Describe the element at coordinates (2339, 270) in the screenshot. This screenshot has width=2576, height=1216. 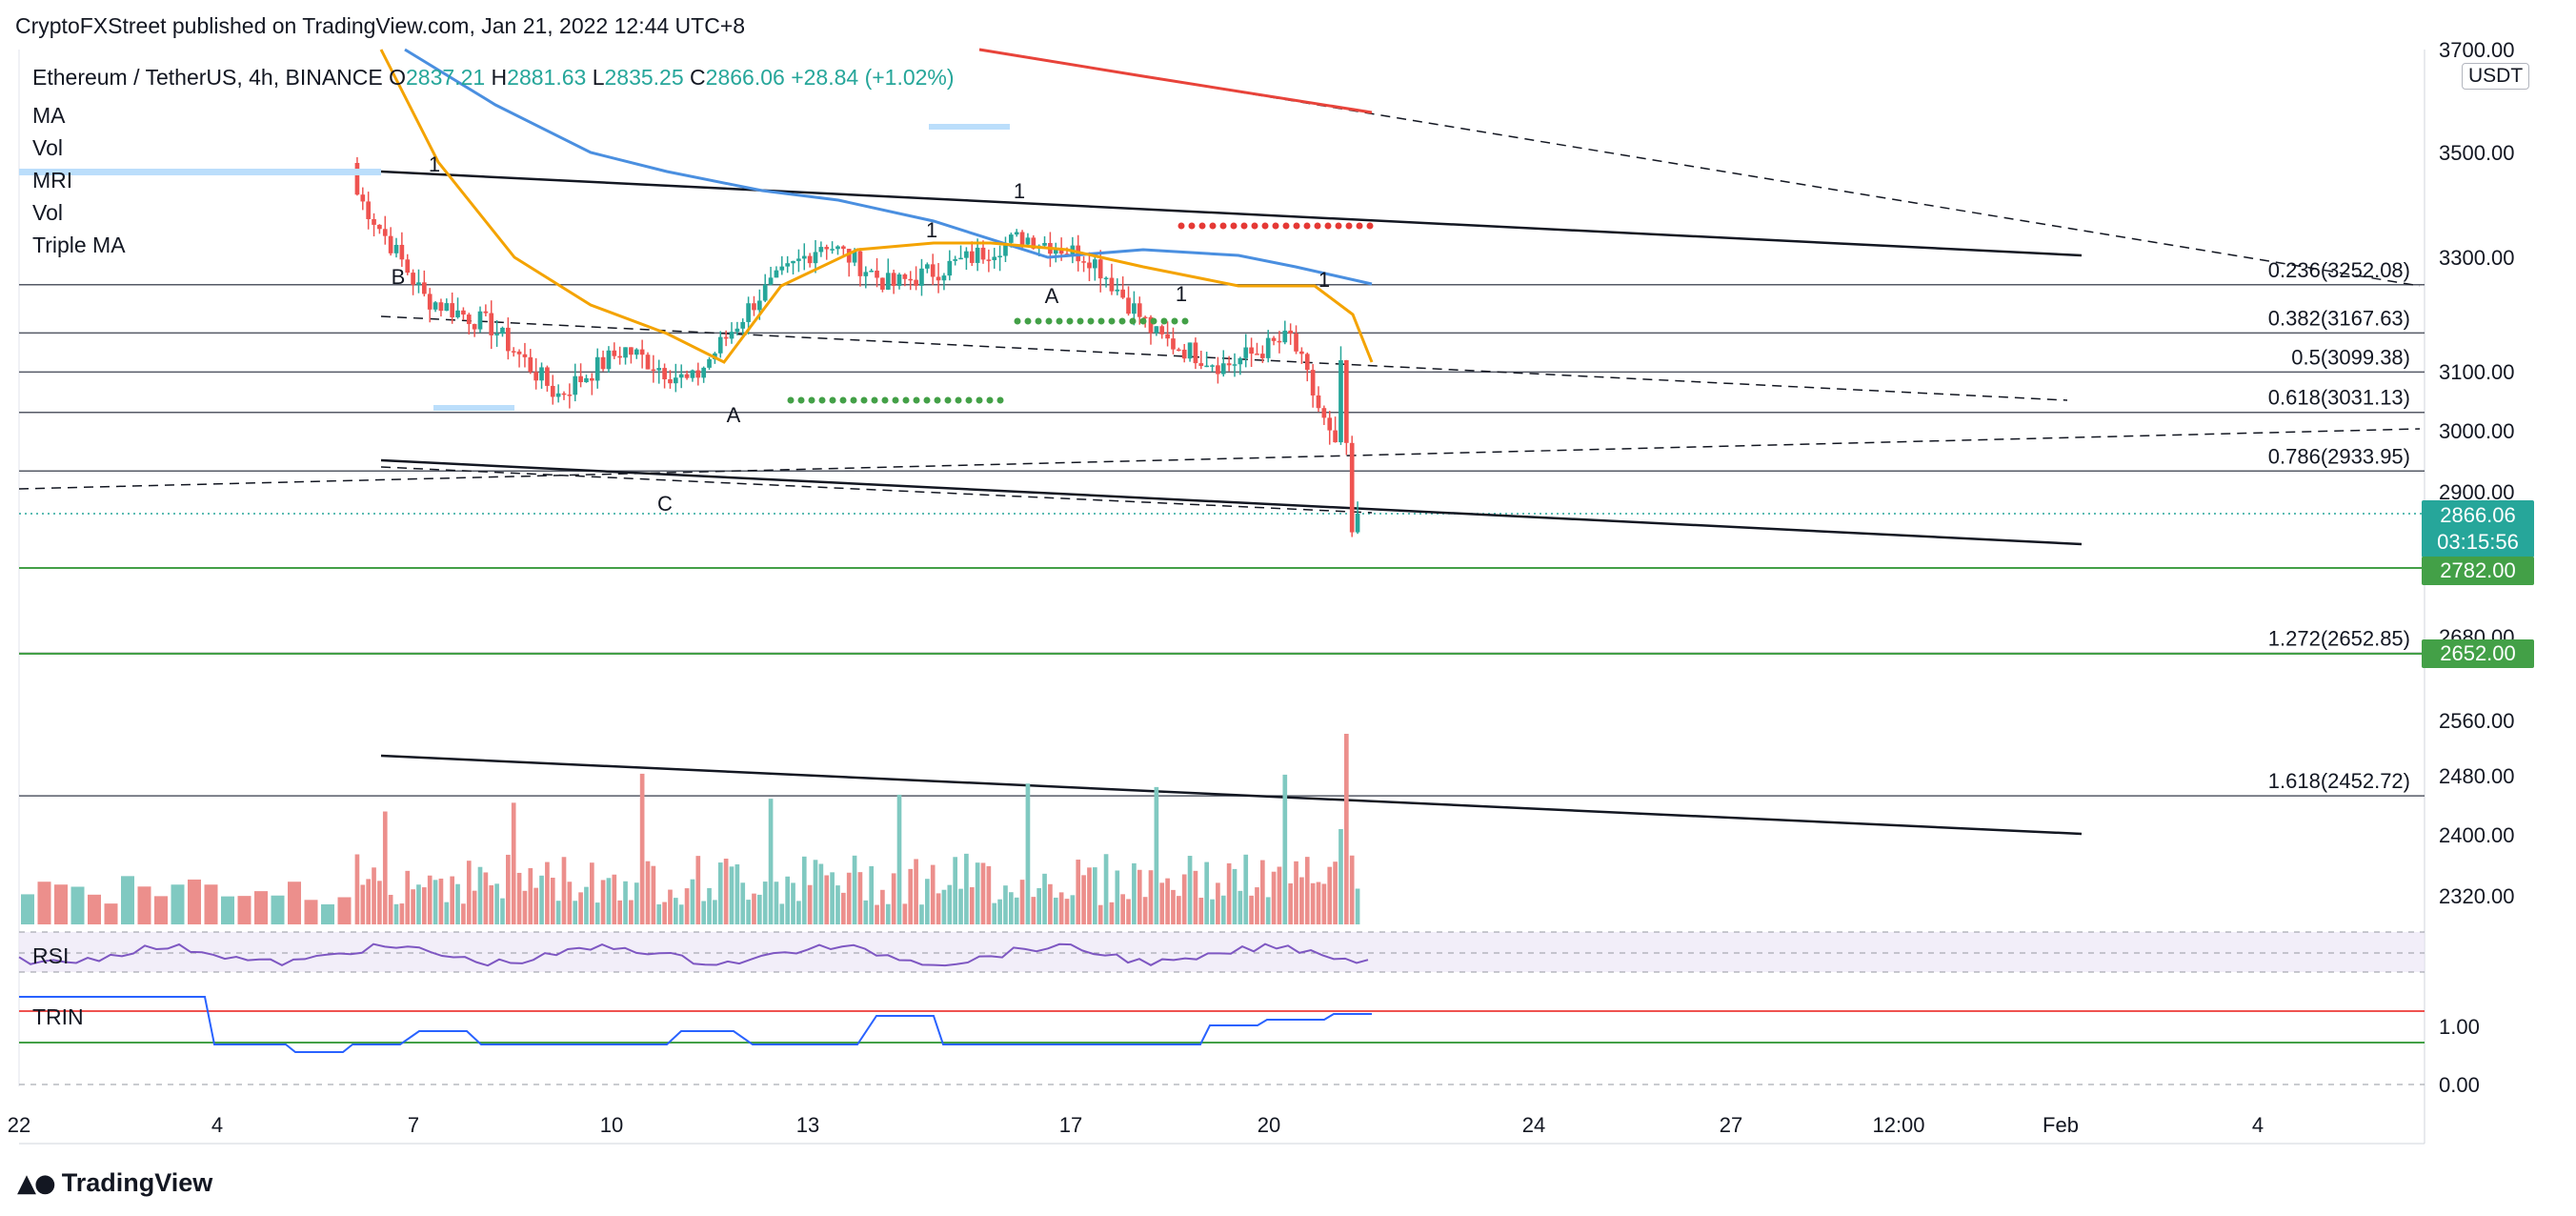
I see `fib-level-label: 0.236(3252.08)` at that location.